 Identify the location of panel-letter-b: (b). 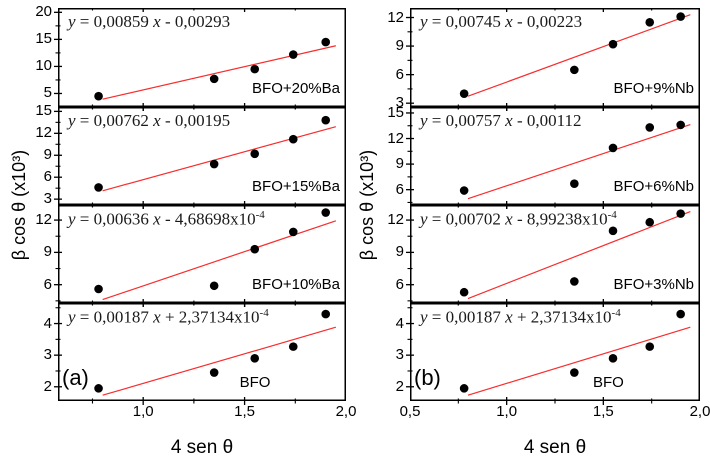
(427, 377).